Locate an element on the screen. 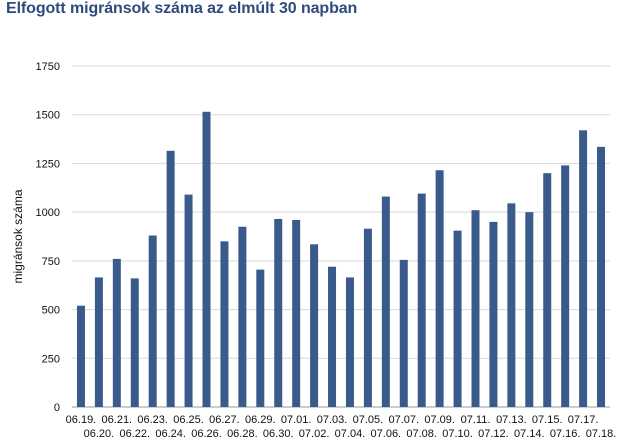 This screenshot has height=442, width=618. x-tick-label: 06.28. is located at coordinates (242, 434).